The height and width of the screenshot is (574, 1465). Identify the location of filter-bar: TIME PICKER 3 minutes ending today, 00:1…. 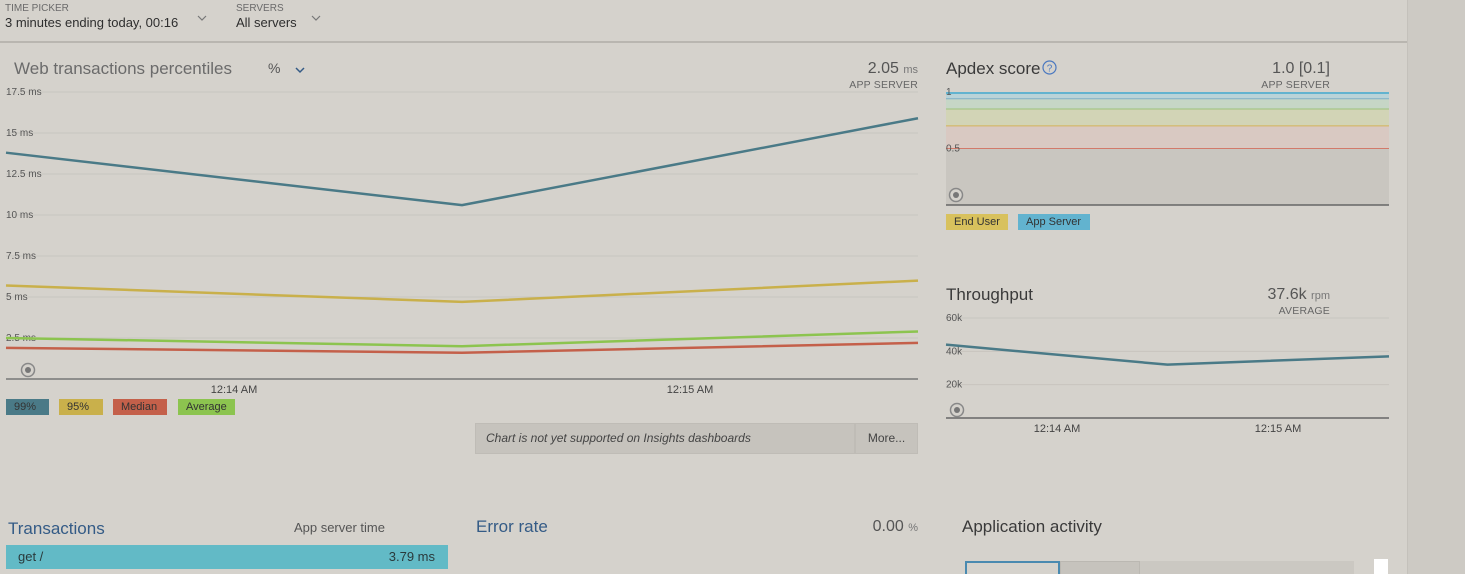
(703, 21).